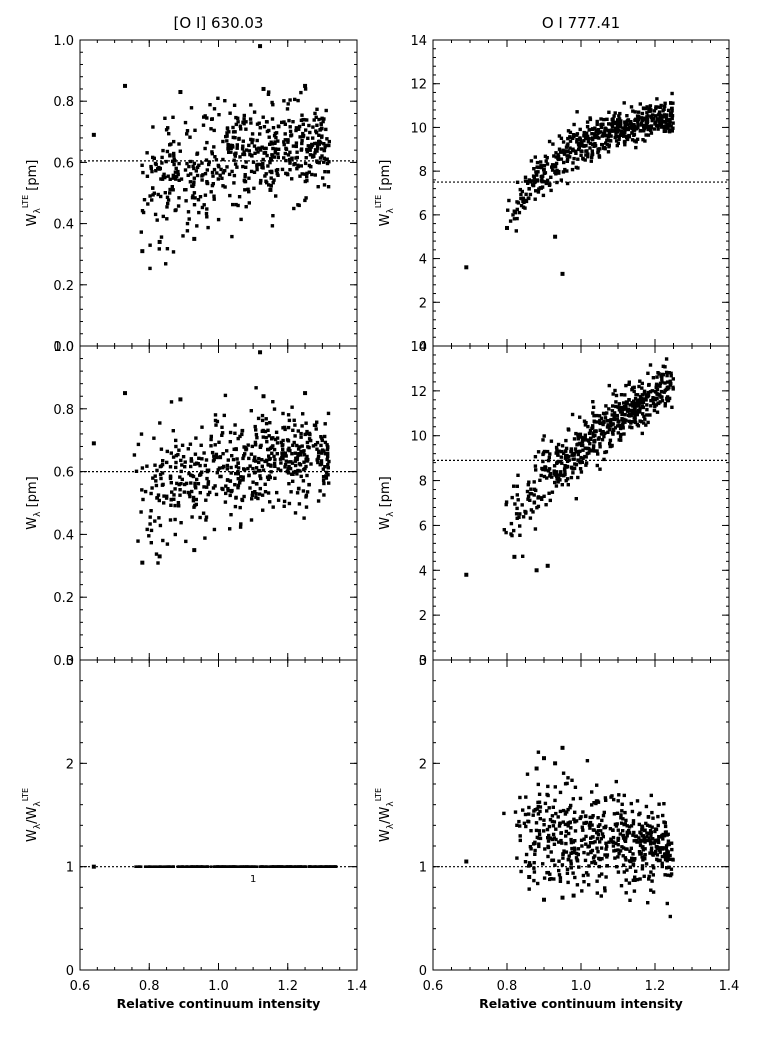  What do you see at coordinates (581, 1003) in the screenshot?
I see `x-axis-label: Relative continuum intensity` at bounding box center [581, 1003].